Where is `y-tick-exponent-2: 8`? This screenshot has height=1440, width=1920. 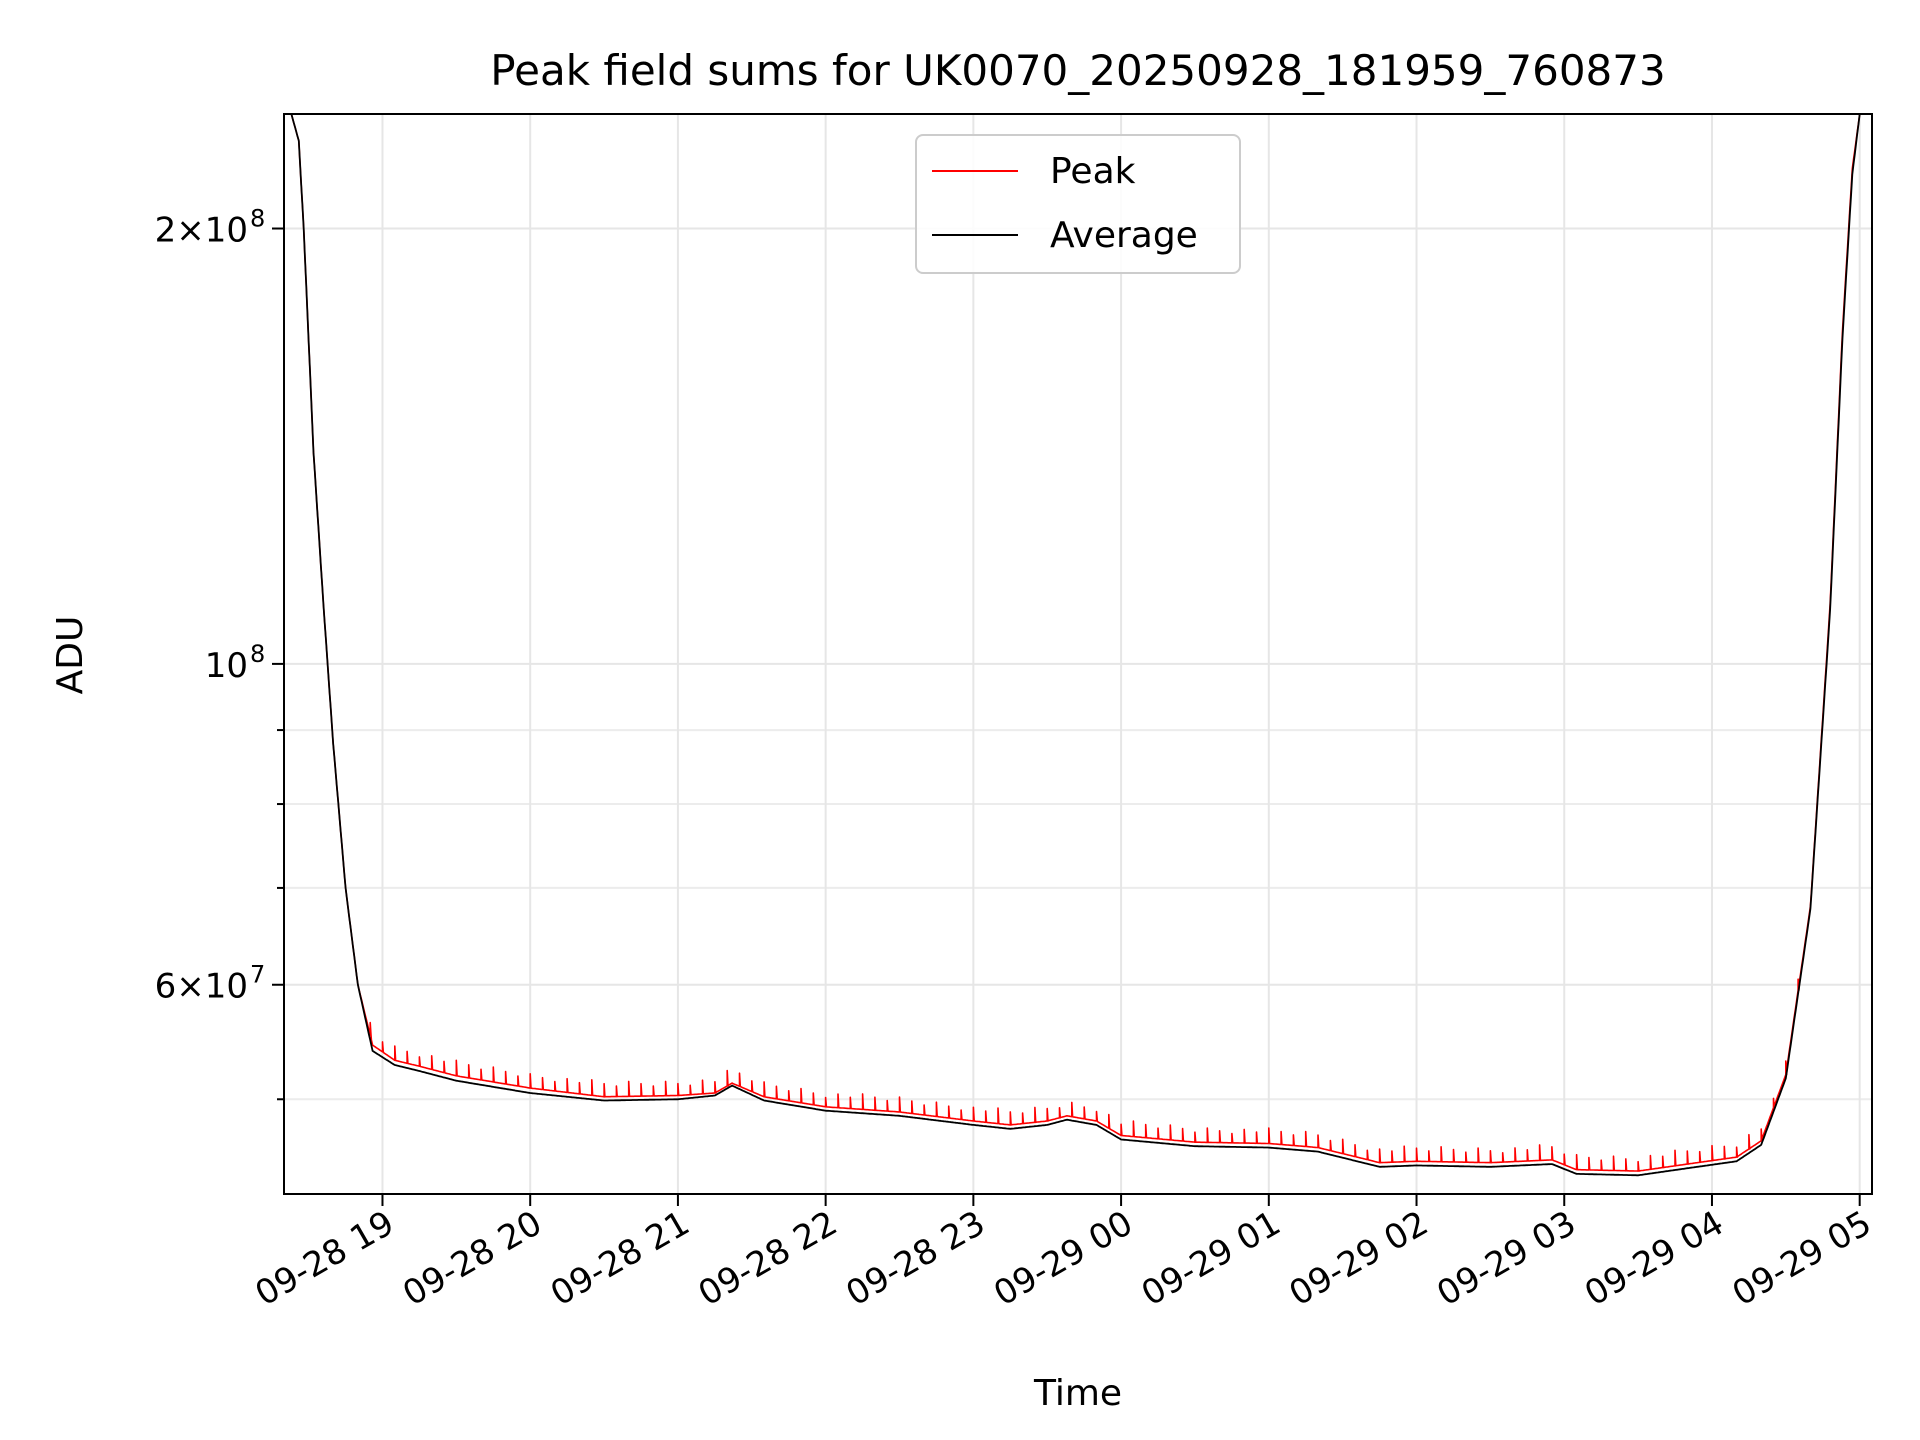
y-tick-exponent-2: 8 is located at coordinates (257, 219).